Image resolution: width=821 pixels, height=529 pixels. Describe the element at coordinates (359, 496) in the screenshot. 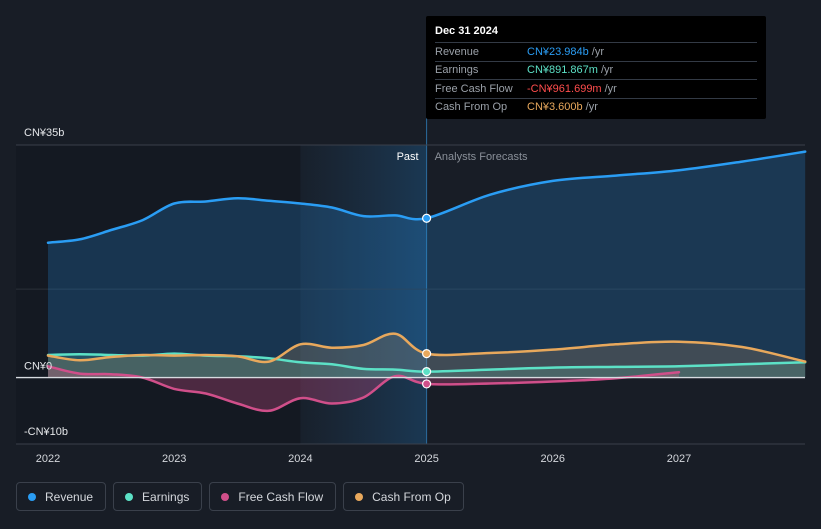

I see `cash-from-op-dot-icon` at that location.